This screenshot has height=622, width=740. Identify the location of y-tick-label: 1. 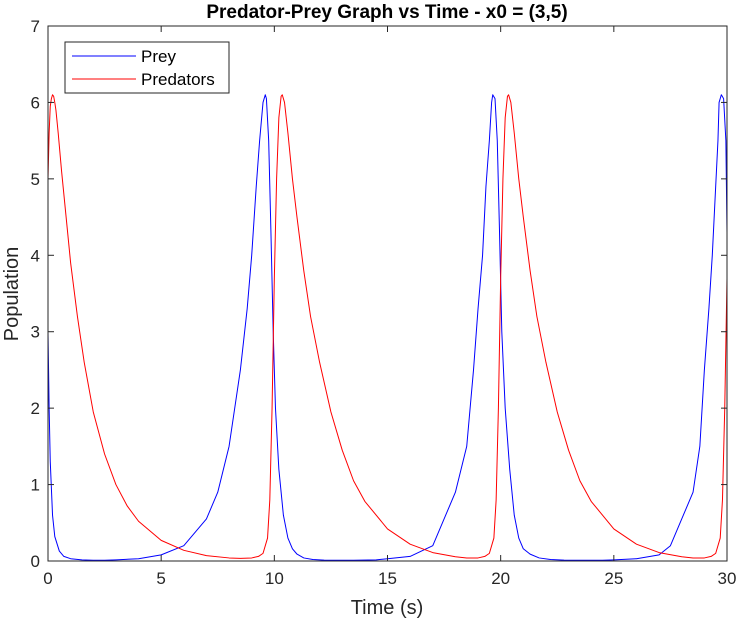
(35, 485).